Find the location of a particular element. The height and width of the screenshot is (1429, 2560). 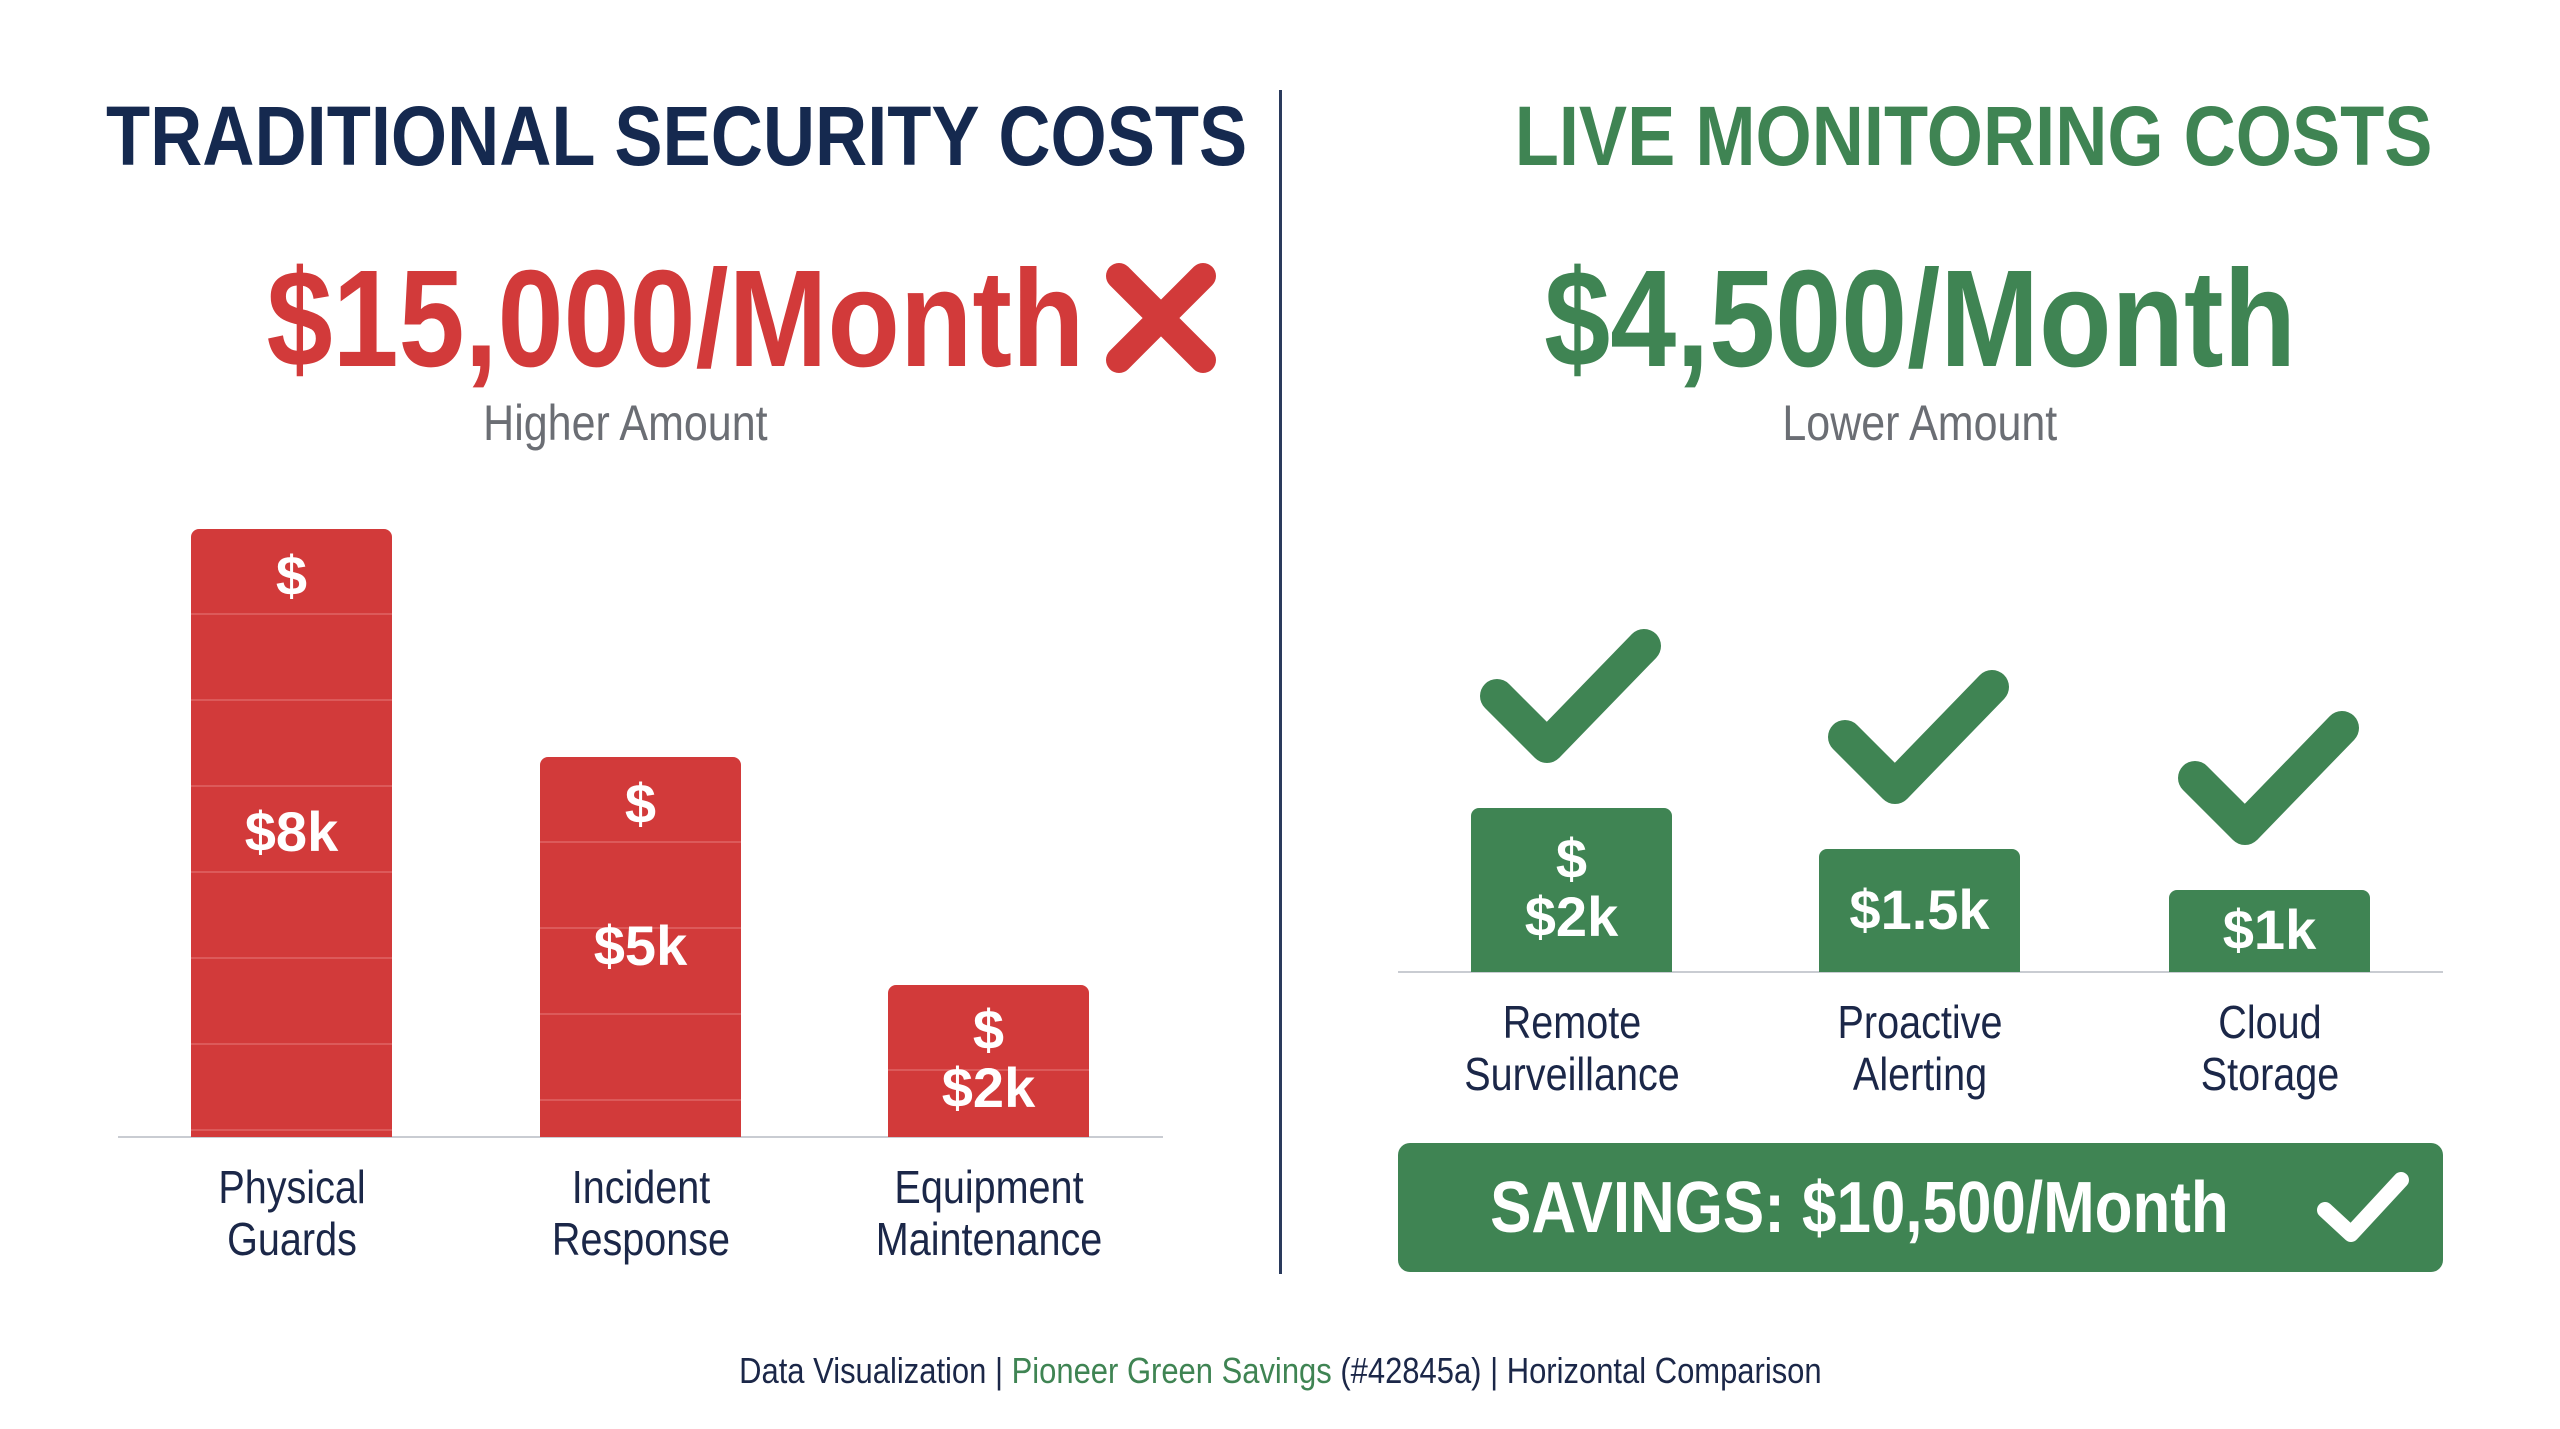

category-label-line: Proactive is located at coordinates (1919, 1022).